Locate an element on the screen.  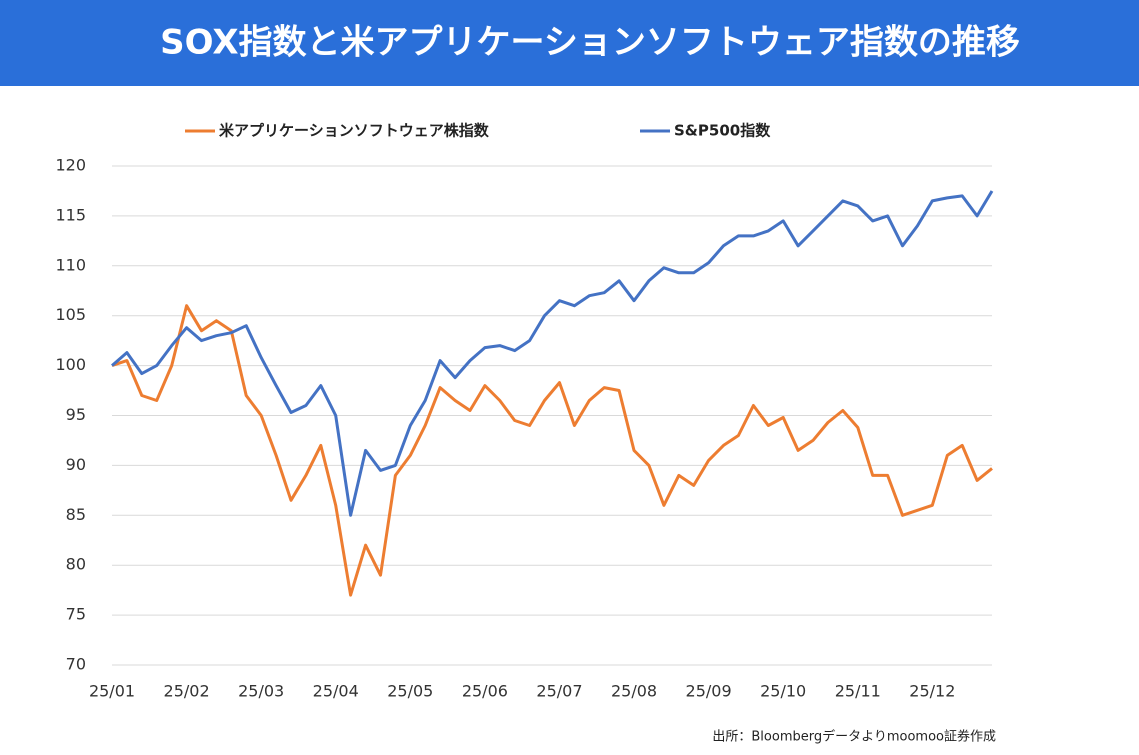
x-tick-label: 25/07 is located at coordinates (559, 691).